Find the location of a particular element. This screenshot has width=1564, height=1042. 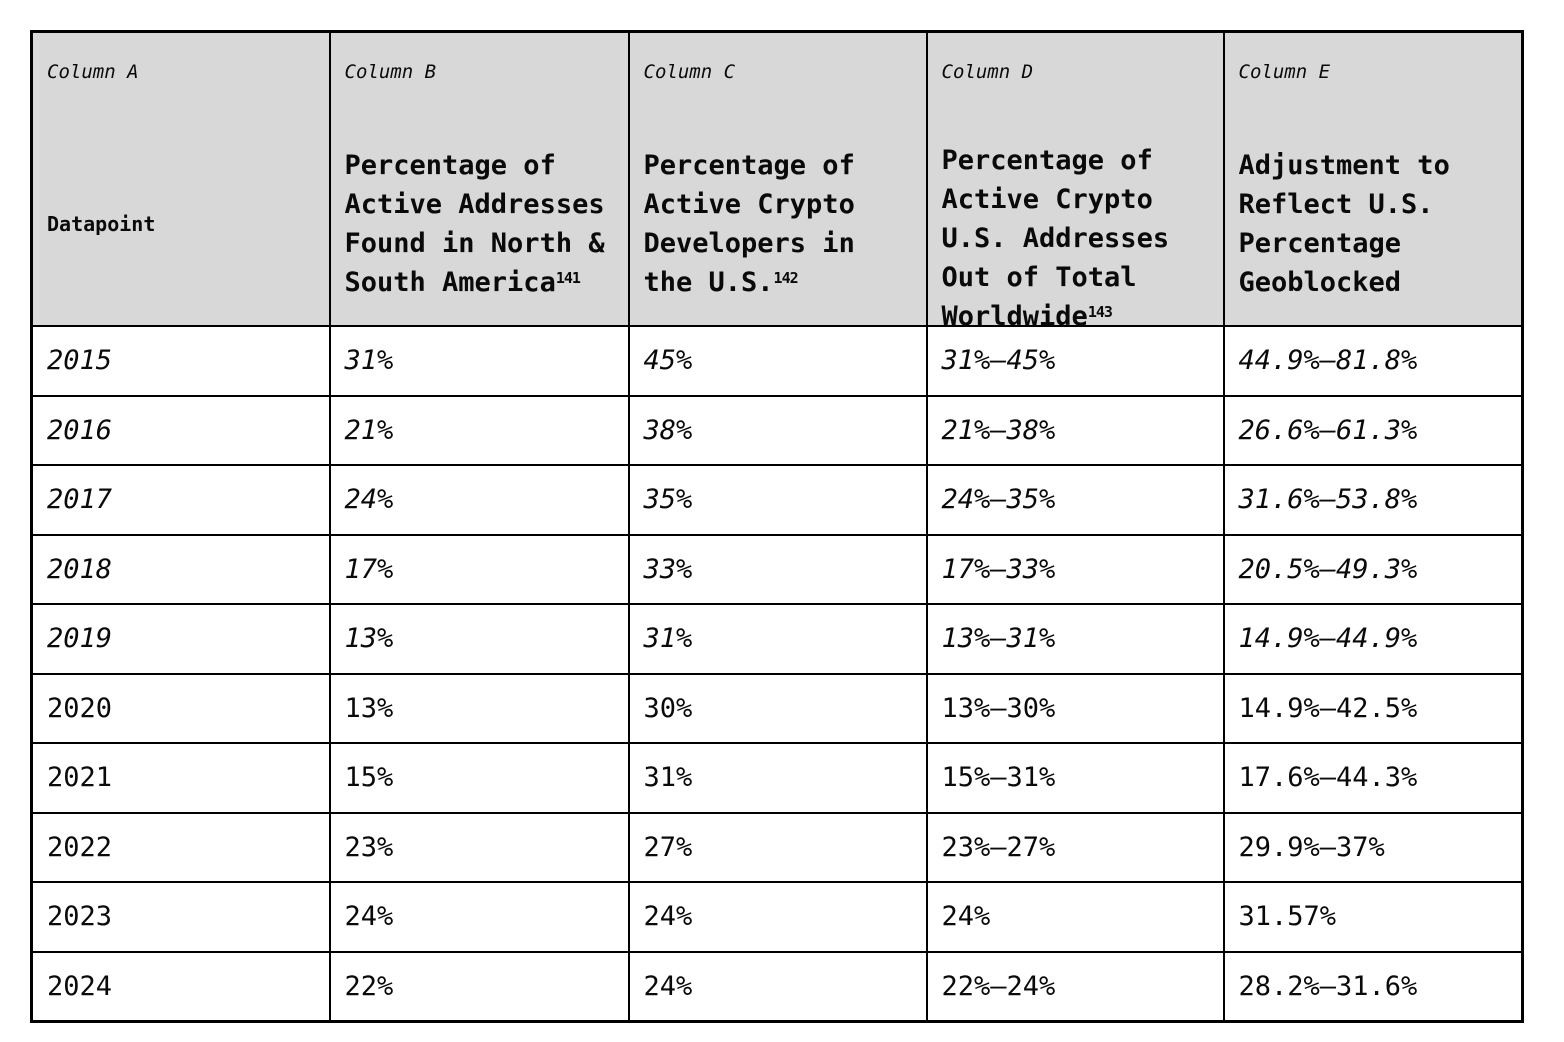

year-cell: 2016 is located at coordinates (180, 430).